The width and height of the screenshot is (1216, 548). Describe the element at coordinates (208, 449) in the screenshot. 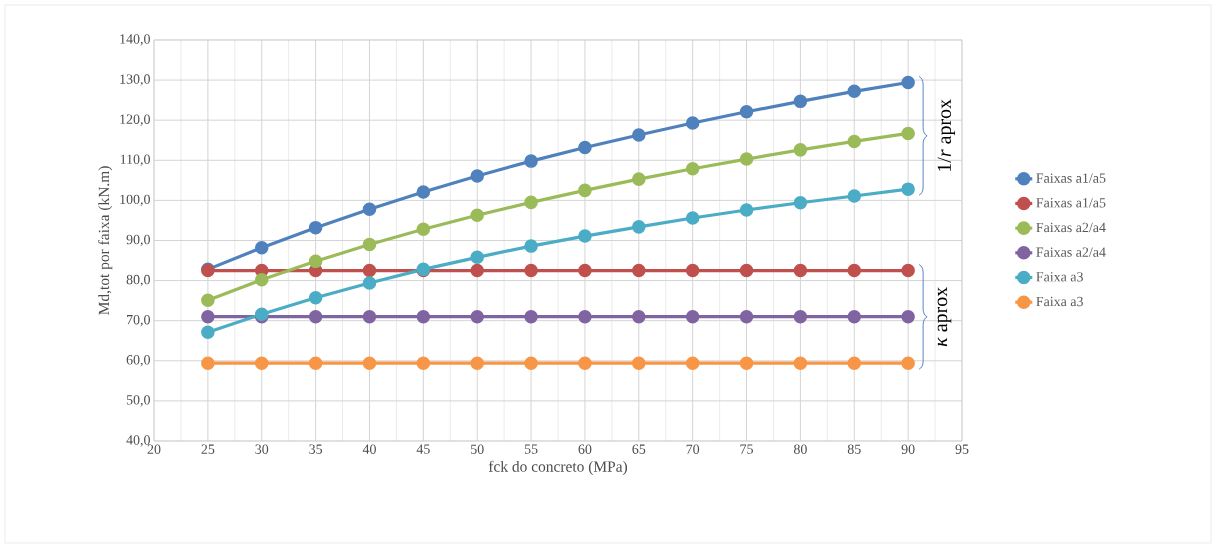

I see `x-tick-label: 25` at that location.